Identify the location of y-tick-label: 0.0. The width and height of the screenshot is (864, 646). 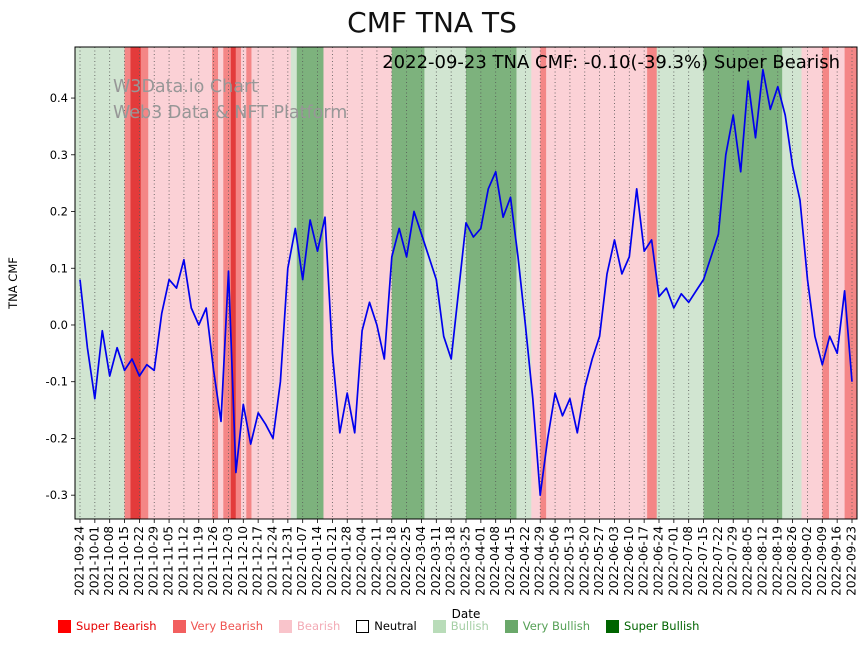
(59, 325).